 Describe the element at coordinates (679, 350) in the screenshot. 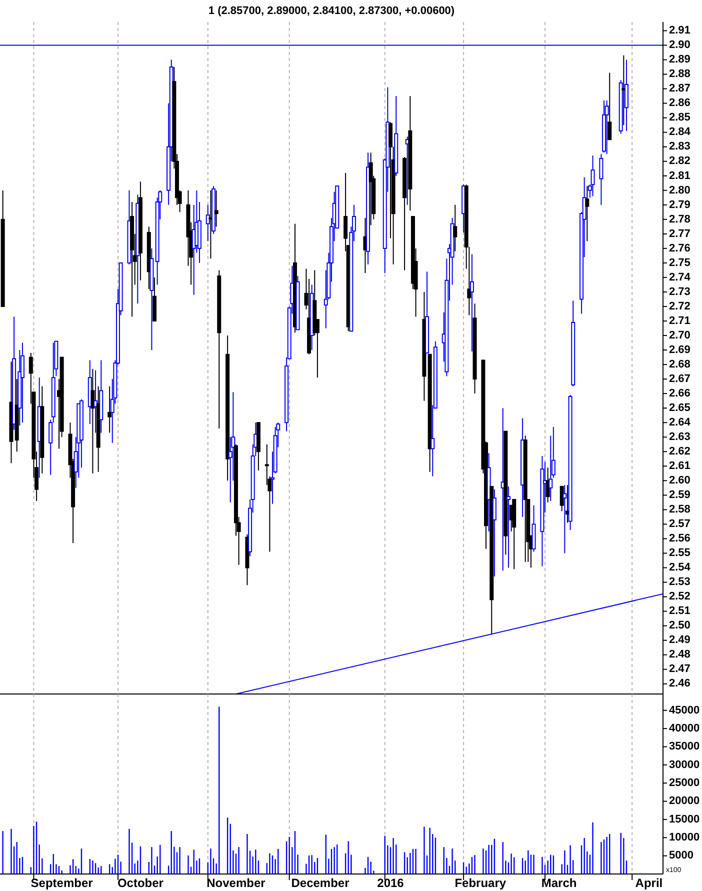

I see `y-tick-label: 2.69` at that location.